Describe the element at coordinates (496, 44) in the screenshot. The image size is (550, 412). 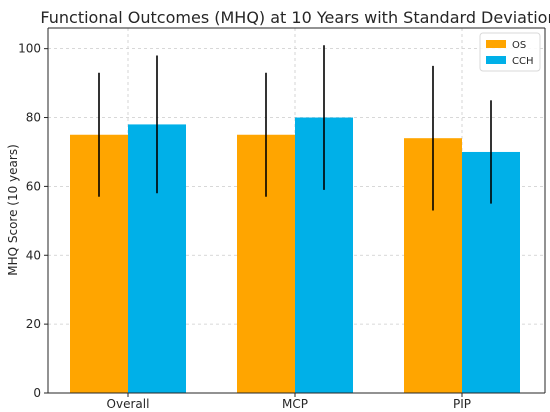
I see `legend-swatch-os` at that location.